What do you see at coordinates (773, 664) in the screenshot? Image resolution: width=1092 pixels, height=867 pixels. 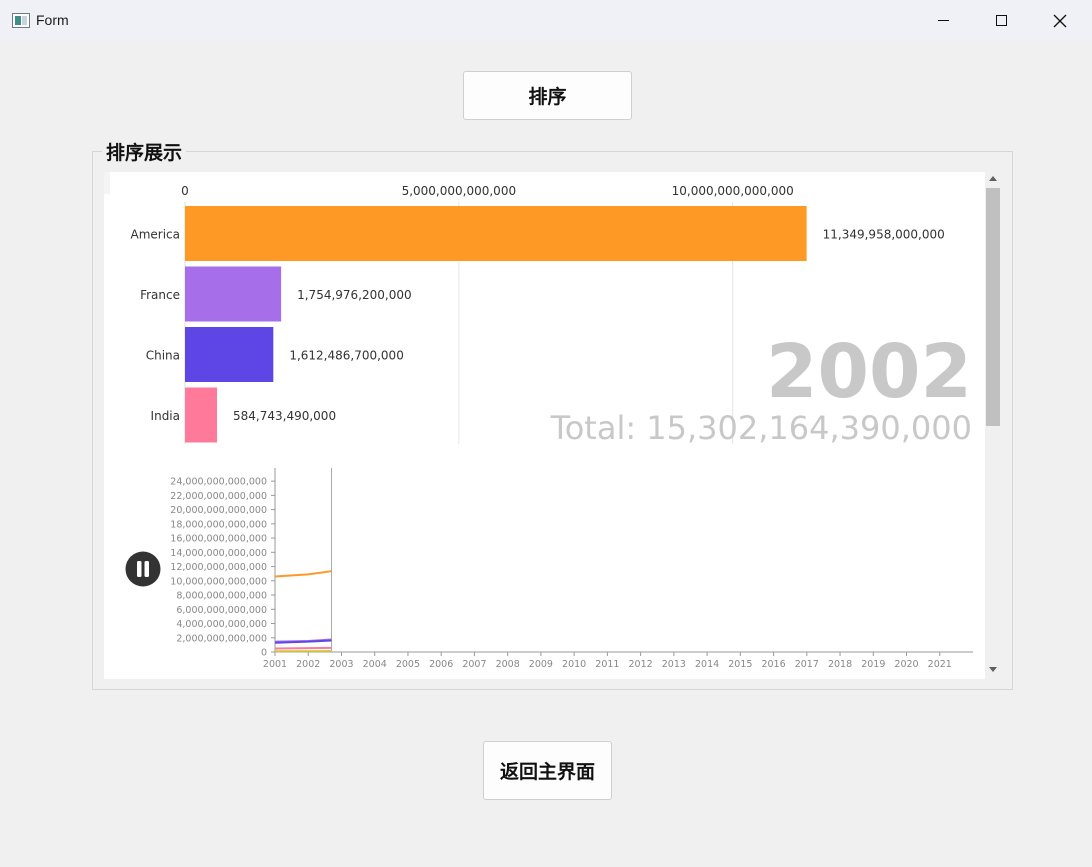 I see `line-x-tick-label: 2016` at bounding box center [773, 664].